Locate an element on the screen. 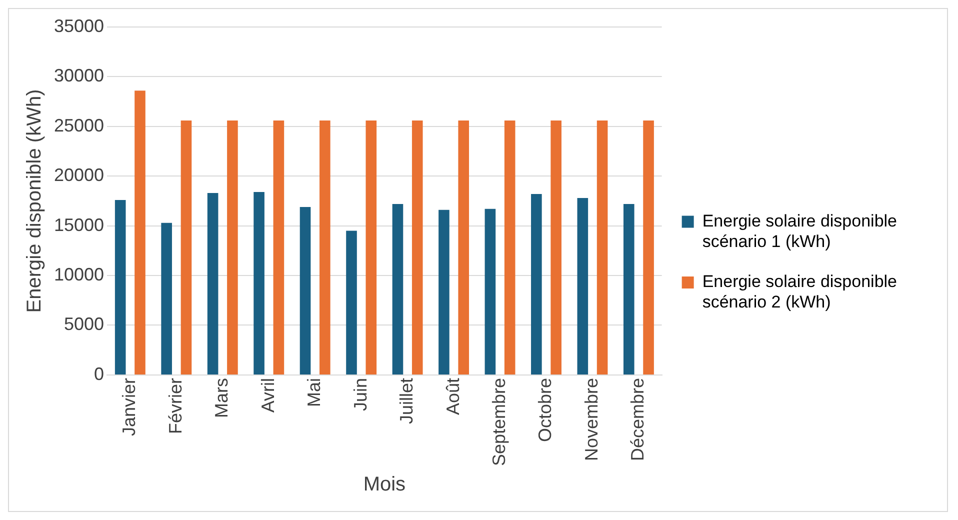  x-tick-label: Octobre is located at coordinates (545, 410).